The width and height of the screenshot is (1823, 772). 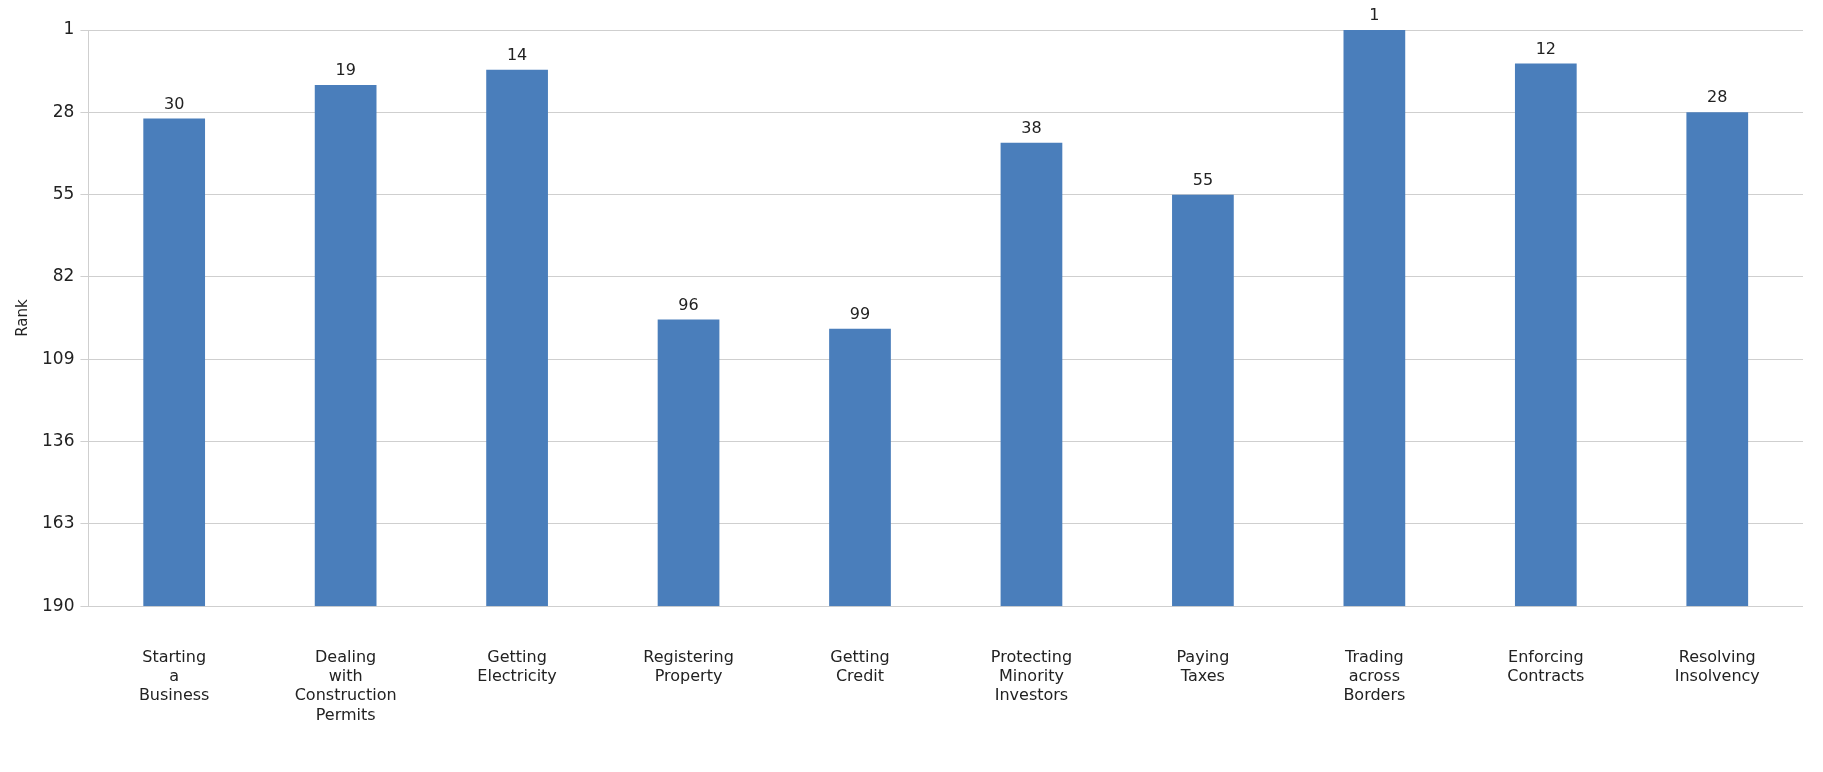 What do you see at coordinates (1717, 666) in the screenshot?
I see `x-tick-label: Resolving Insolvency` at bounding box center [1717, 666].